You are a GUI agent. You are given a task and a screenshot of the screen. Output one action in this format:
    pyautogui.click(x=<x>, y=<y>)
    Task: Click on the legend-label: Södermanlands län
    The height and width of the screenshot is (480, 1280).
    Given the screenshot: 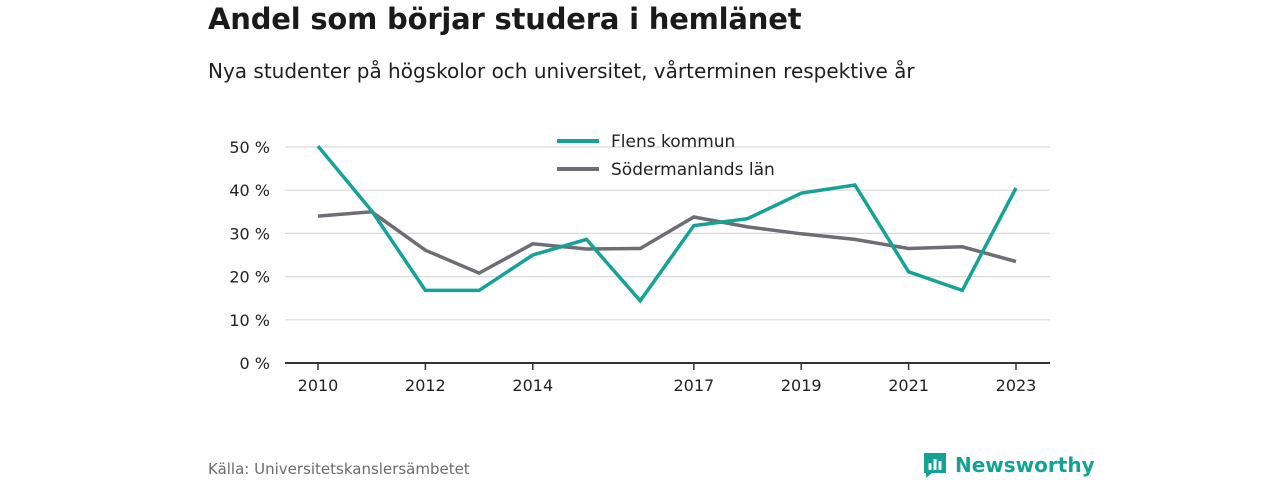 What is the action you would take?
    pyautogui.click(x=693, y=170)
    